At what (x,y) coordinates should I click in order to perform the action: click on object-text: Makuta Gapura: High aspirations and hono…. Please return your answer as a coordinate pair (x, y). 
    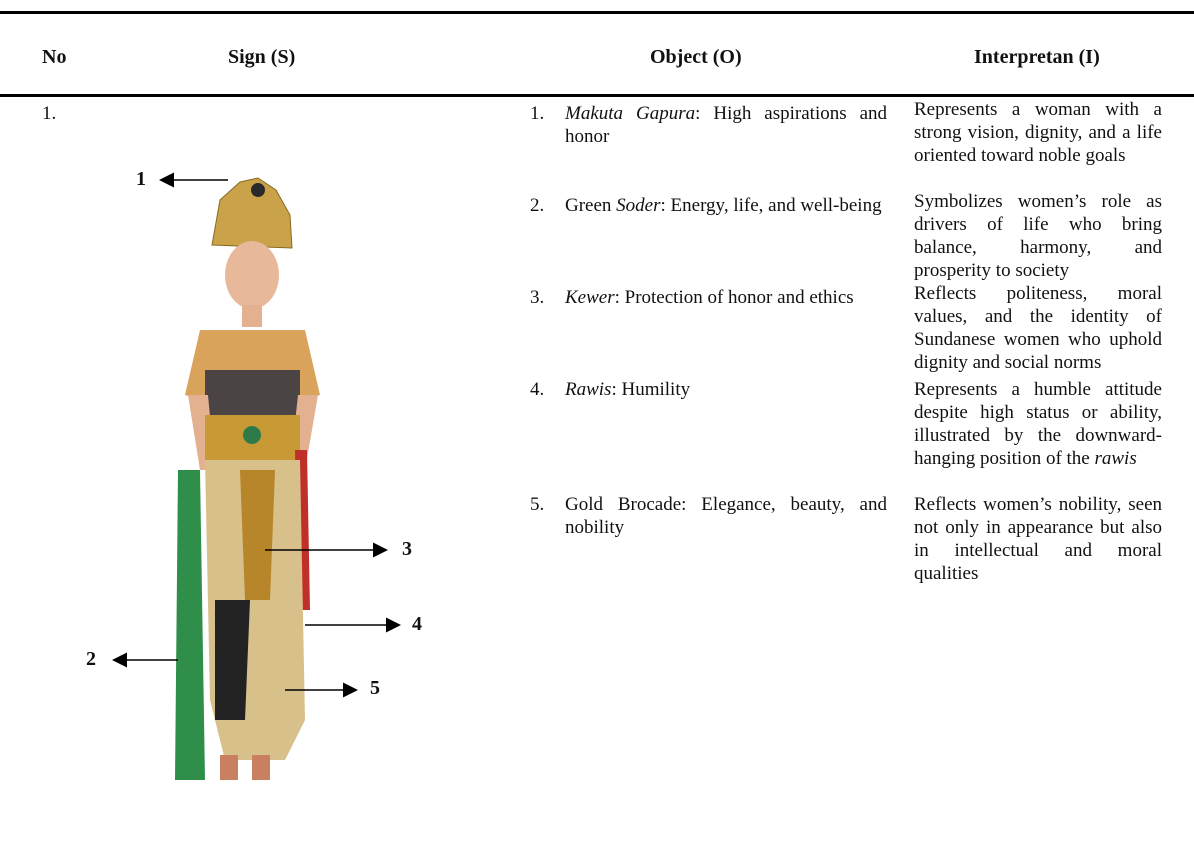
    Looking at the image, I should click on (726, 125).